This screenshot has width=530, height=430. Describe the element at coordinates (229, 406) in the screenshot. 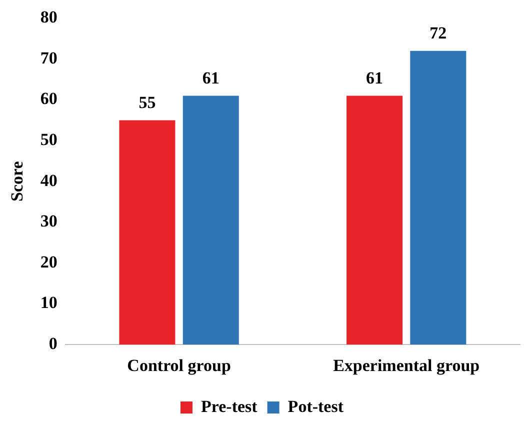

I see `legend-label: Pre-test` at that location.